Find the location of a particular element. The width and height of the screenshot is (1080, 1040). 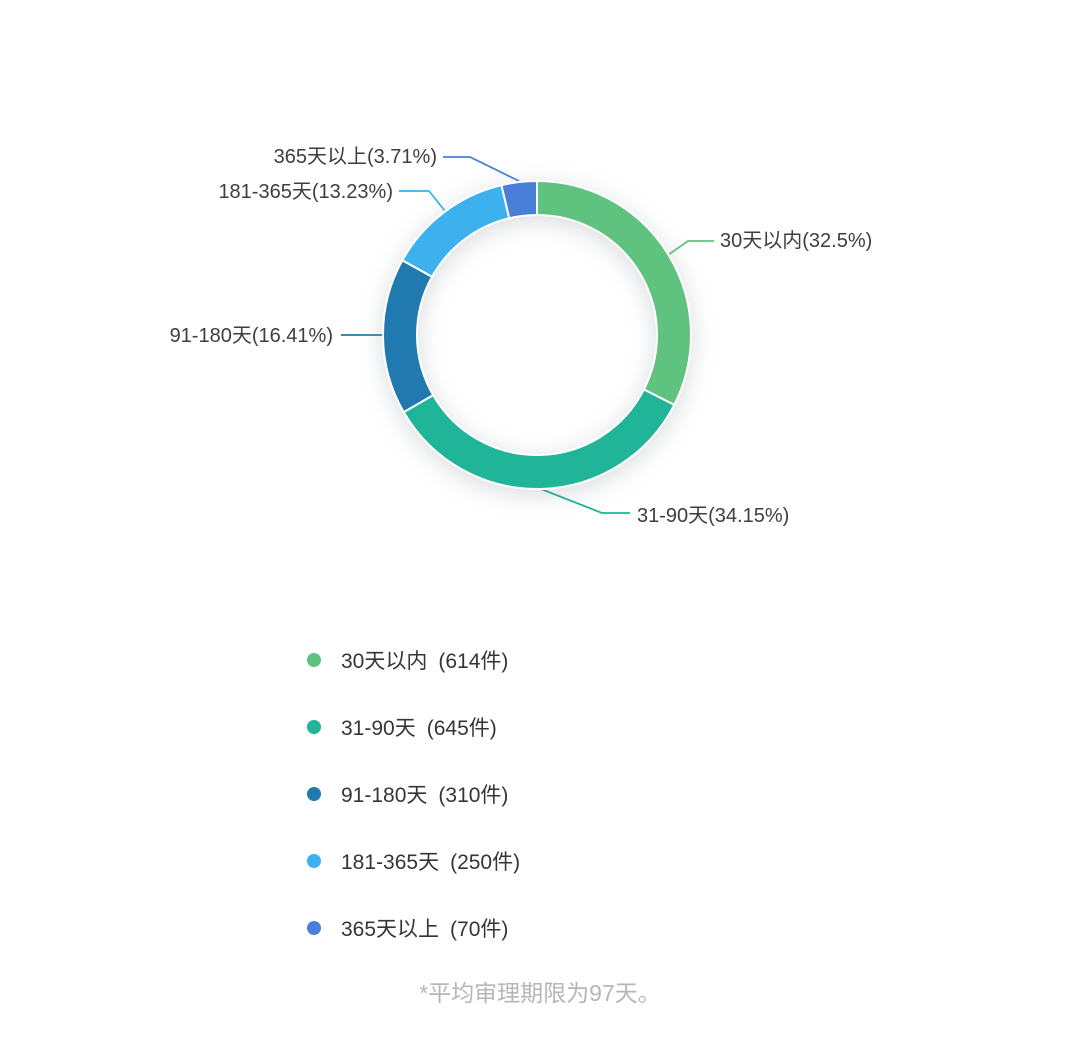

legend-item-31-90: 31-90天 (645件) is located at coordinates (413, 727).